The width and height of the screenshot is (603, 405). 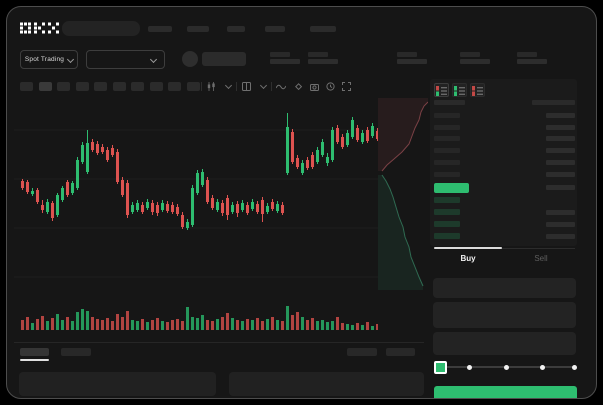 What do you see at coordinates (125, 59) in the screenshot?
I see `pair-selector` at bounding box center [125, 59].